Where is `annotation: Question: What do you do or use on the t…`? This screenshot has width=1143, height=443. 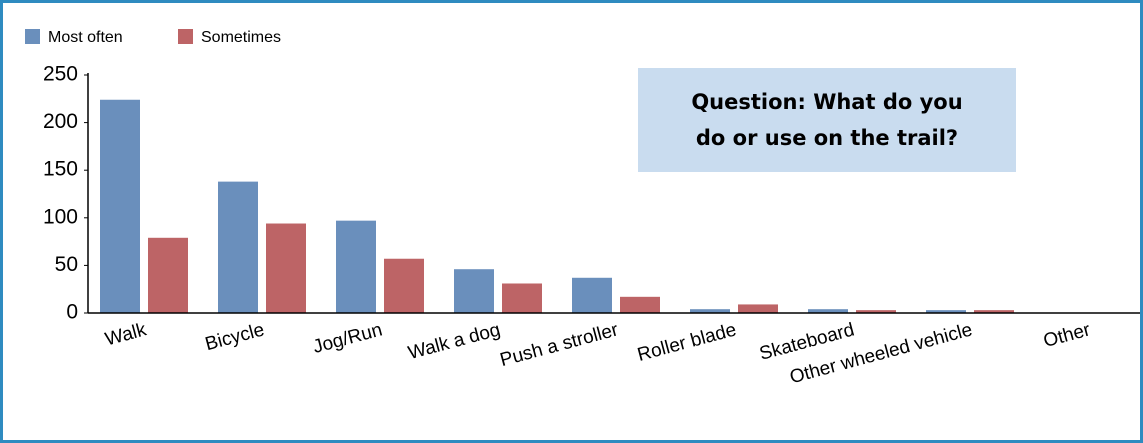 annotation: Question: What do you do or use on the t… is located at coordinates (827, 120).